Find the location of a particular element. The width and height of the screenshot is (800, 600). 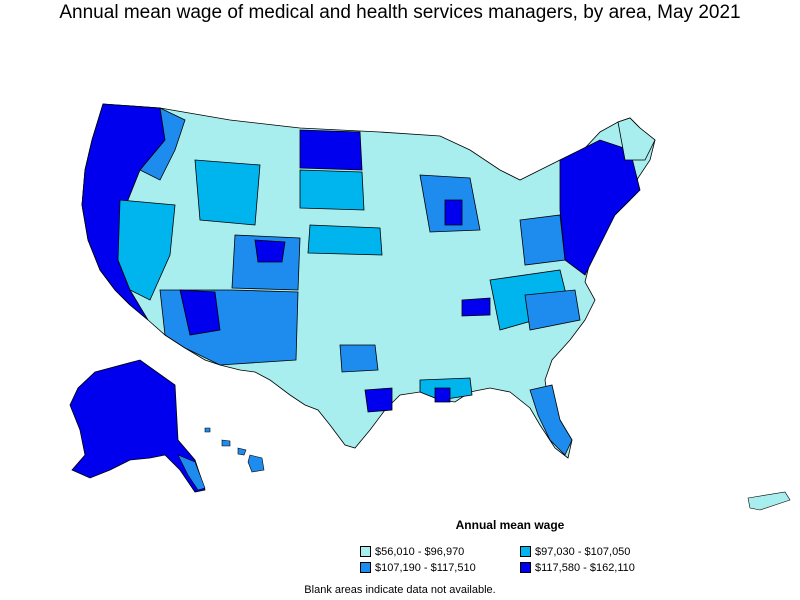

colorado-metro is located at coordinates (270, 251).